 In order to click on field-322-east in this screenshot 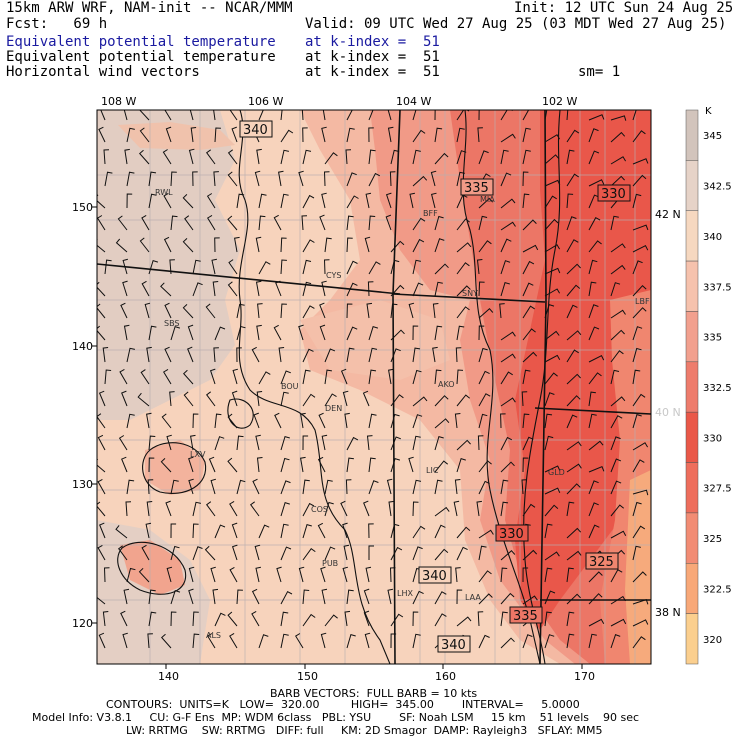, I will do `click(638, 567)`.